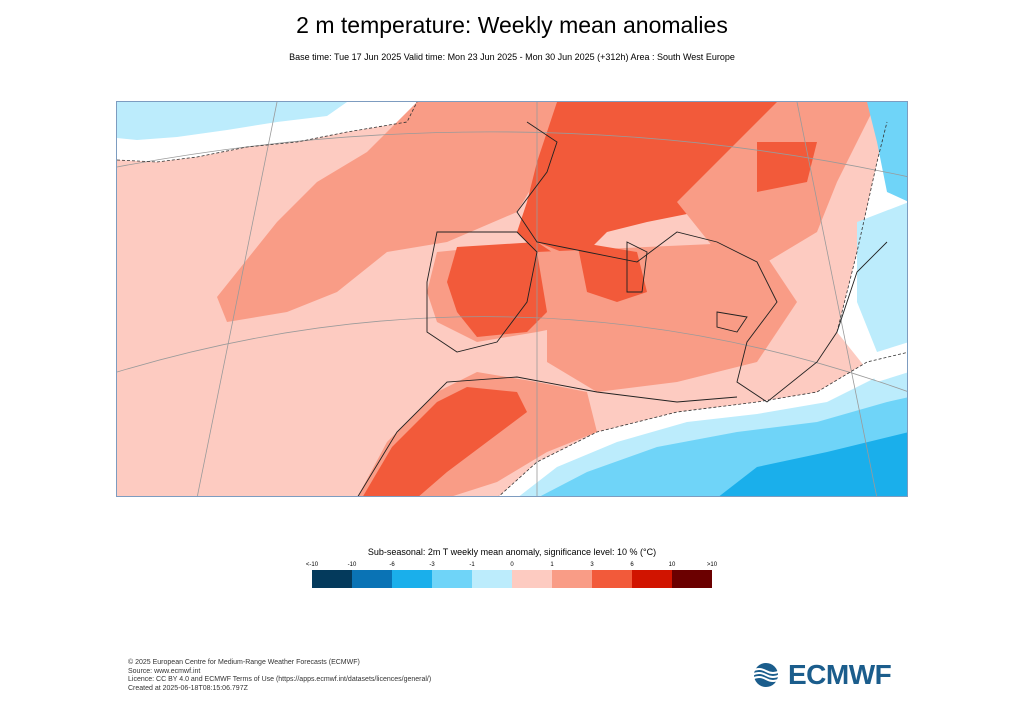 This screenshot has height=720, width=1024. What do you see at coordinates (512, 25) in the screenshot?
I see `chart-title: 2 m temperature: Weekly mean anomalies` at bounding box center [512, 25].